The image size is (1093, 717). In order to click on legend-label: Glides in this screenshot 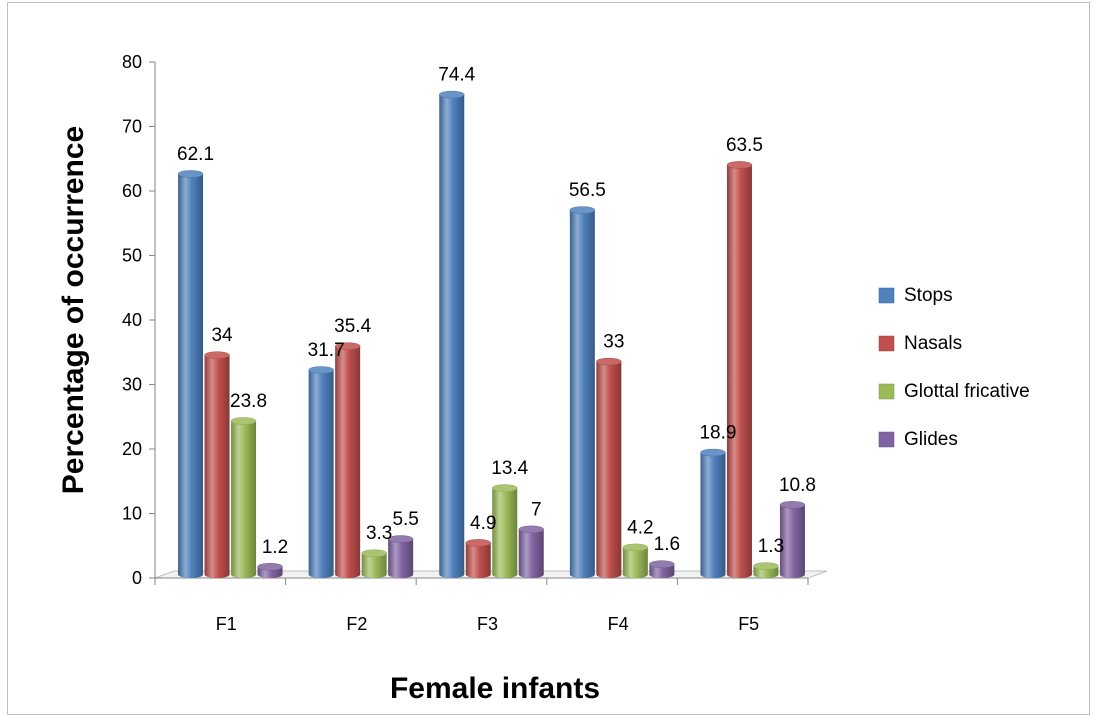, I will do `click(931, 439)`.